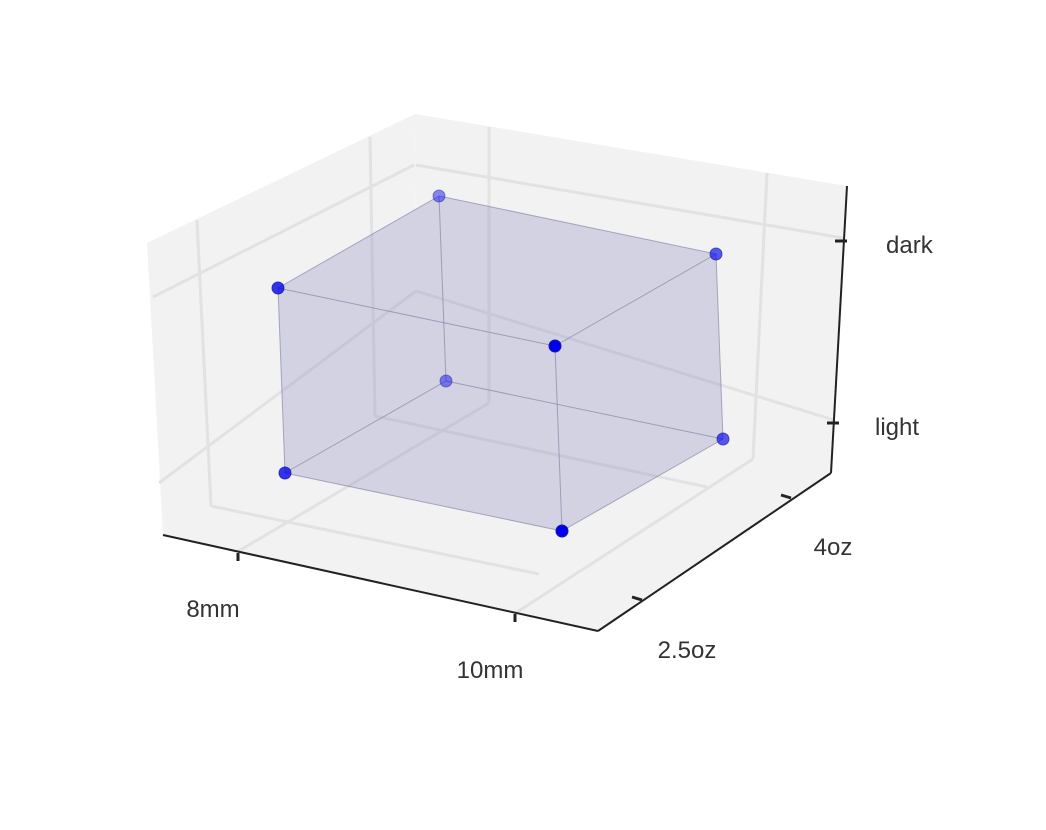 The image size is (1046, 830). I want to click on y-tick-label: 2.5oz, so click(687, 650).